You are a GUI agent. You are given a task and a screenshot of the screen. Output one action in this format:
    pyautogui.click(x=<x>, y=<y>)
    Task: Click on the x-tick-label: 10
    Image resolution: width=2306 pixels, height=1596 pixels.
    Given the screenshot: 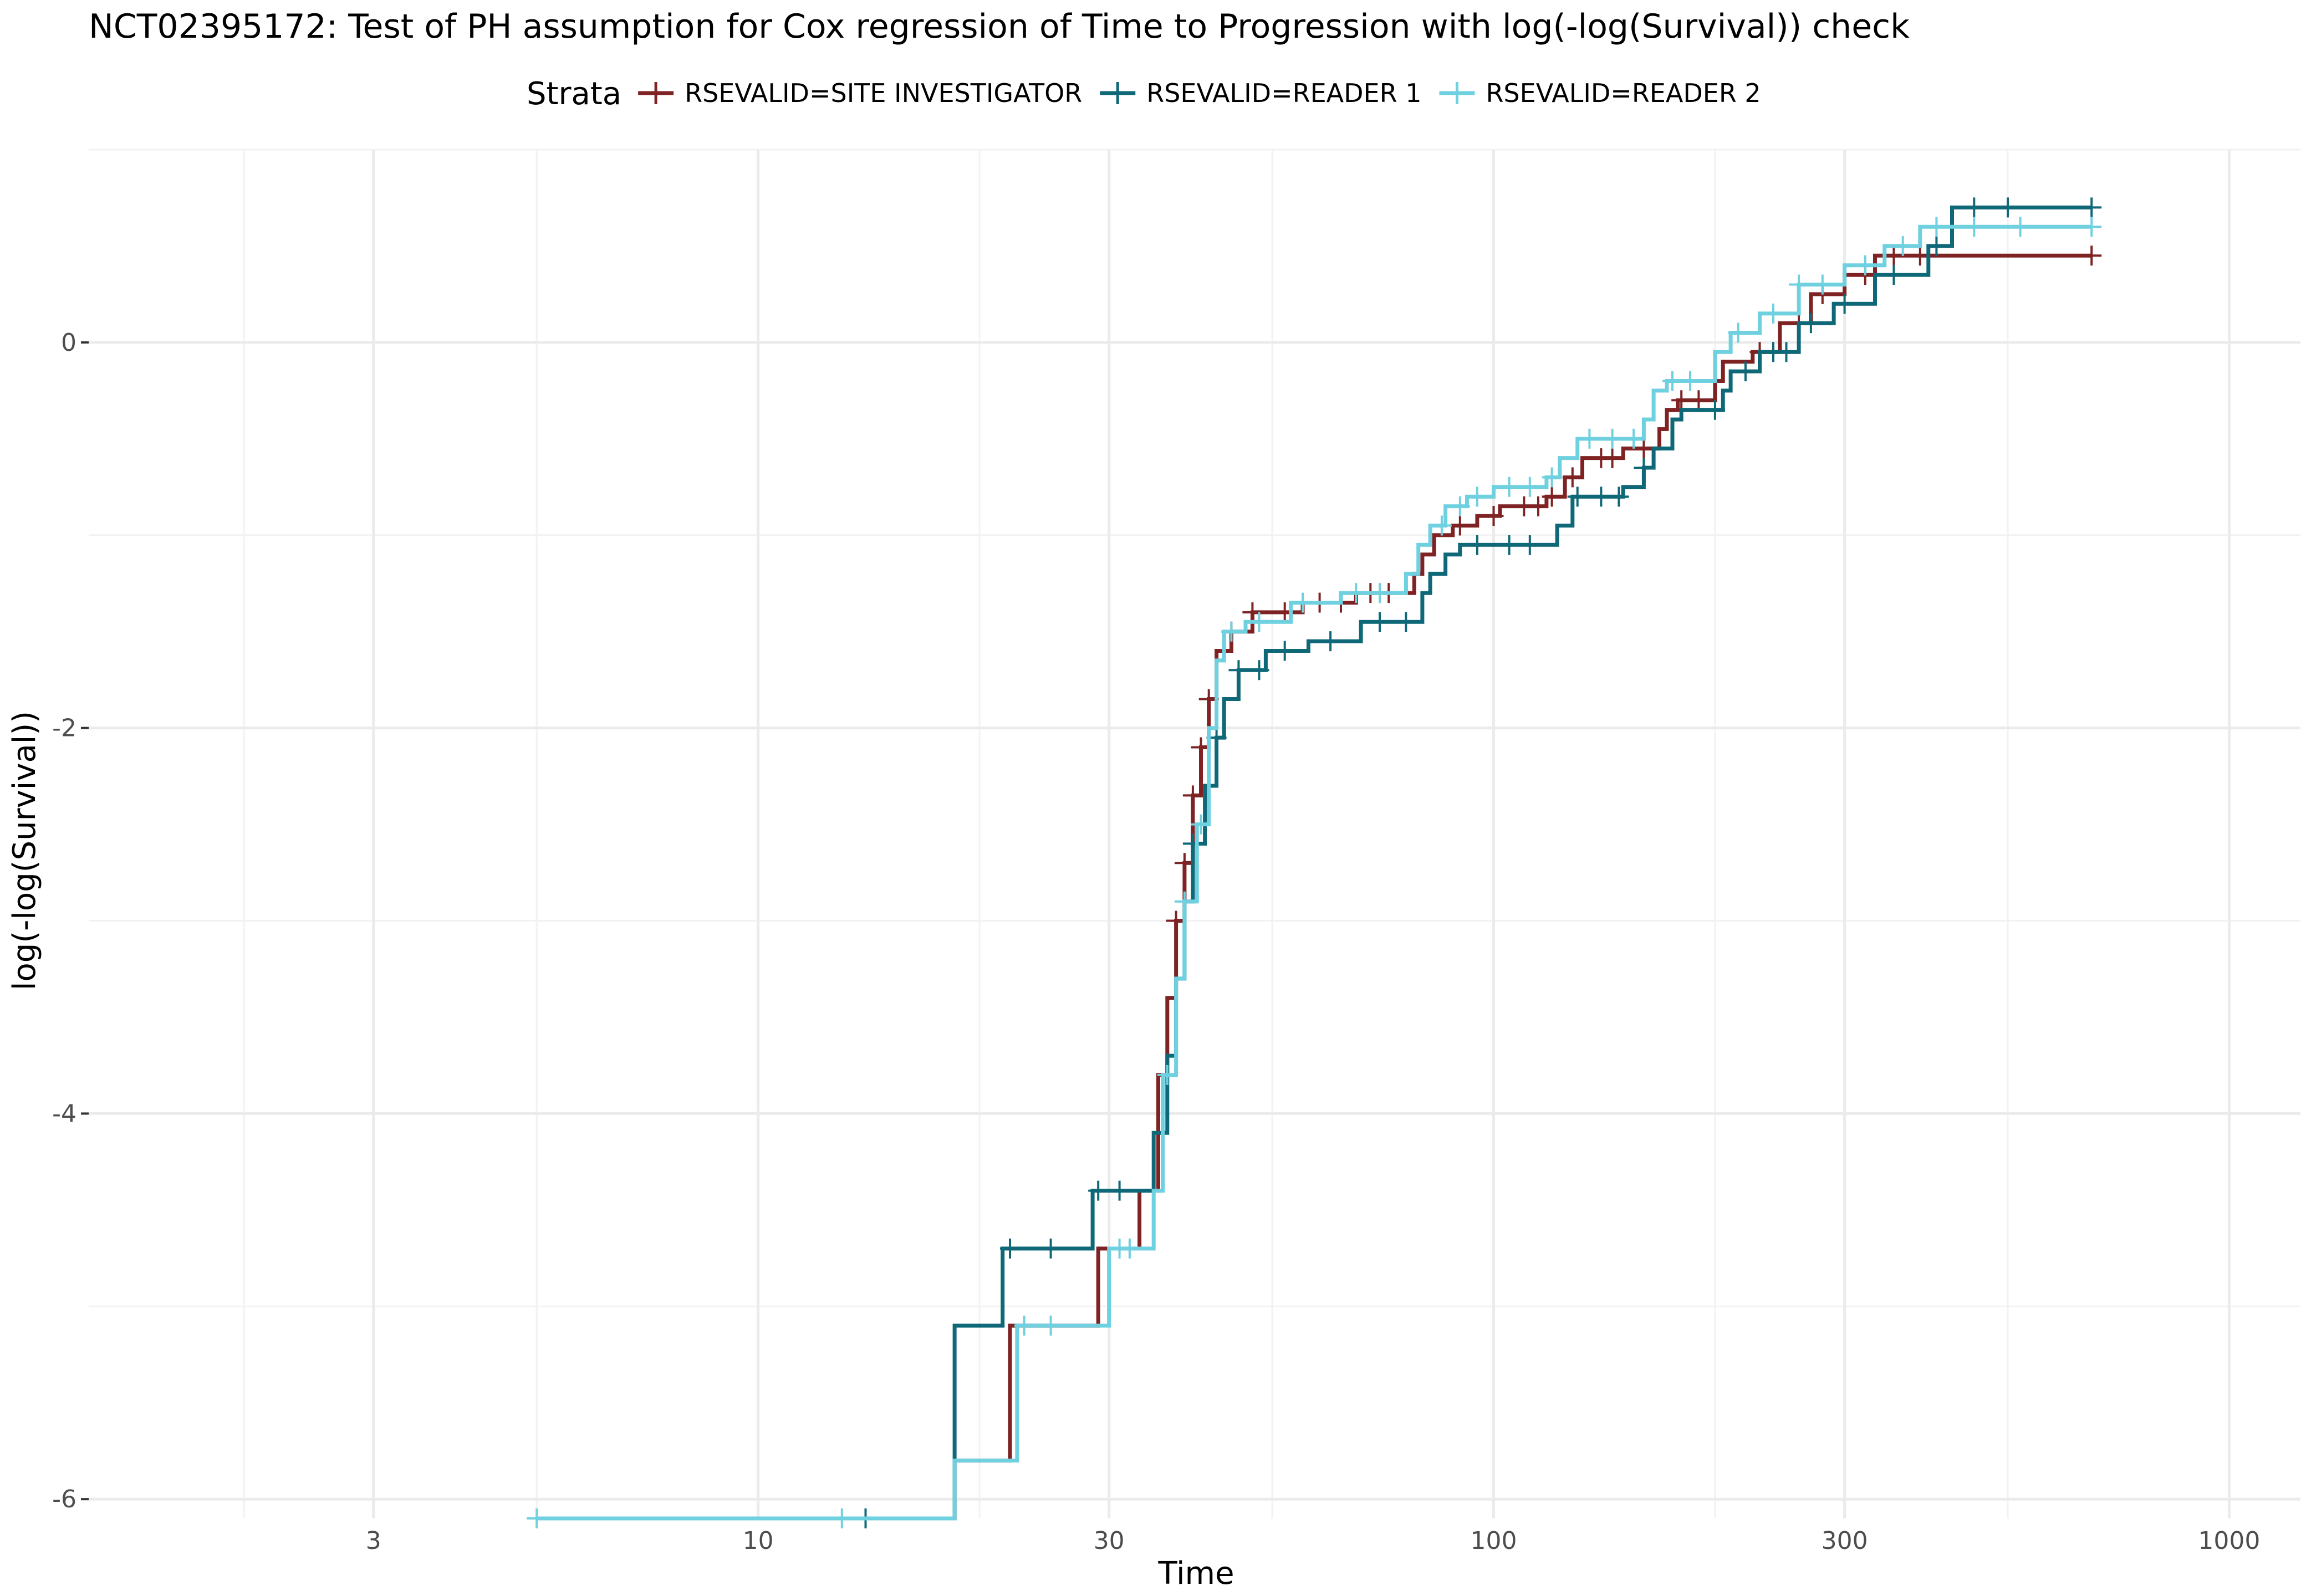 What is the action you would take?
    pyautogui.click(x=758, y=1541)
    